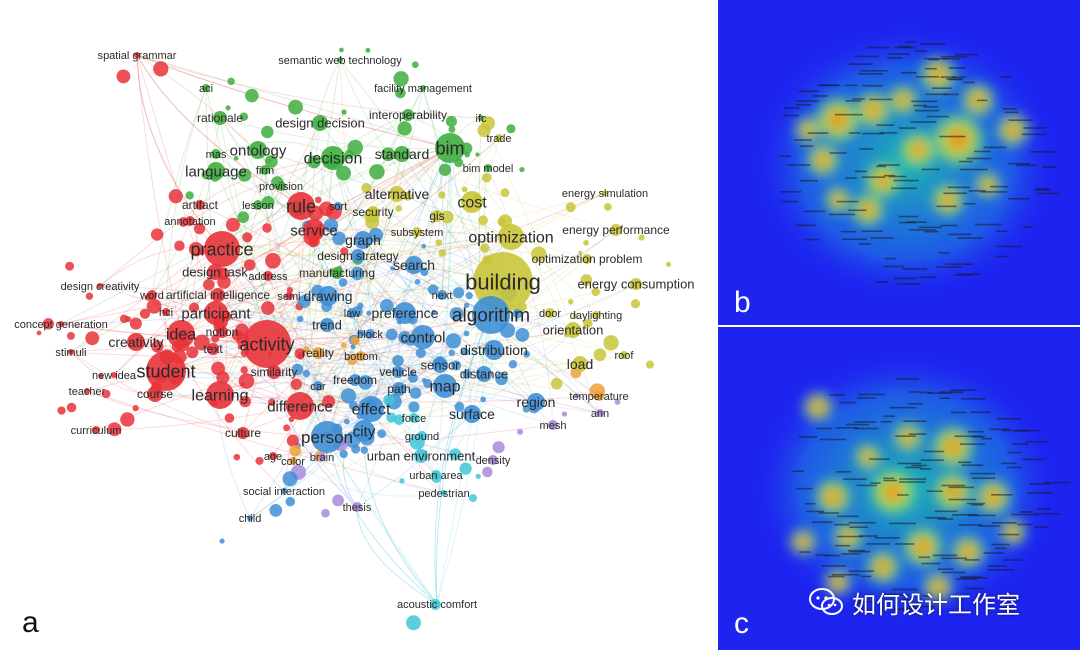  Describe the element at coordinates (293, 462) in the screenshot. I see `network-node-label: color` at that location.